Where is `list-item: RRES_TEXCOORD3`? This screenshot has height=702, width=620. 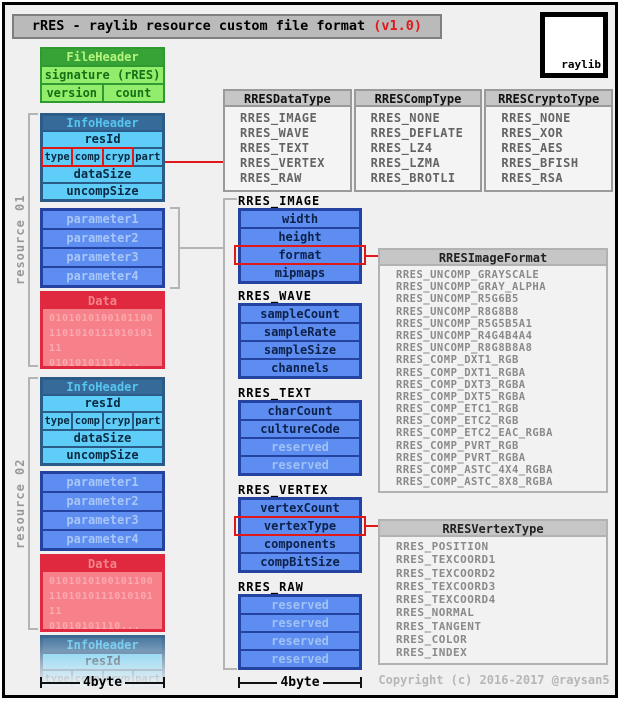 list-item: RRES_TEXCOORD3 is located at coordinates (446, 586).